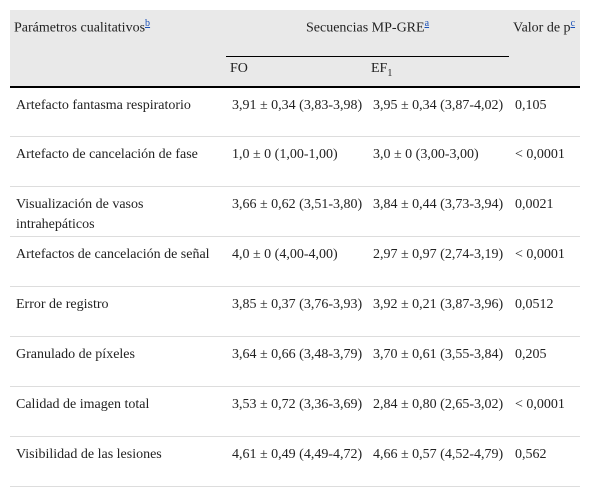  I want to click on table-cell: Calidad de imagen total, so click(118, 412).